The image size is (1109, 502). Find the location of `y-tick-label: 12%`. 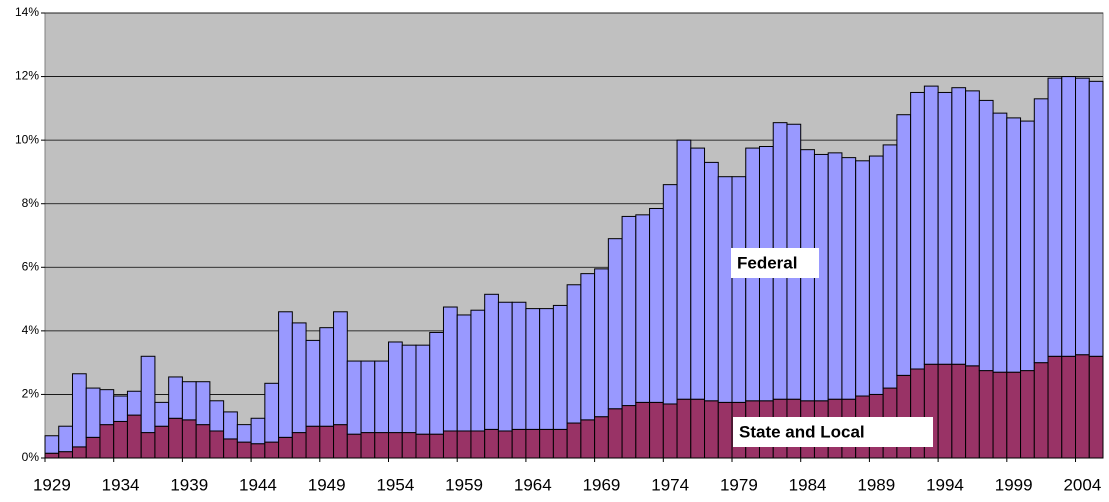

y-tick-label: 12% is located at coordinates (27, 76).